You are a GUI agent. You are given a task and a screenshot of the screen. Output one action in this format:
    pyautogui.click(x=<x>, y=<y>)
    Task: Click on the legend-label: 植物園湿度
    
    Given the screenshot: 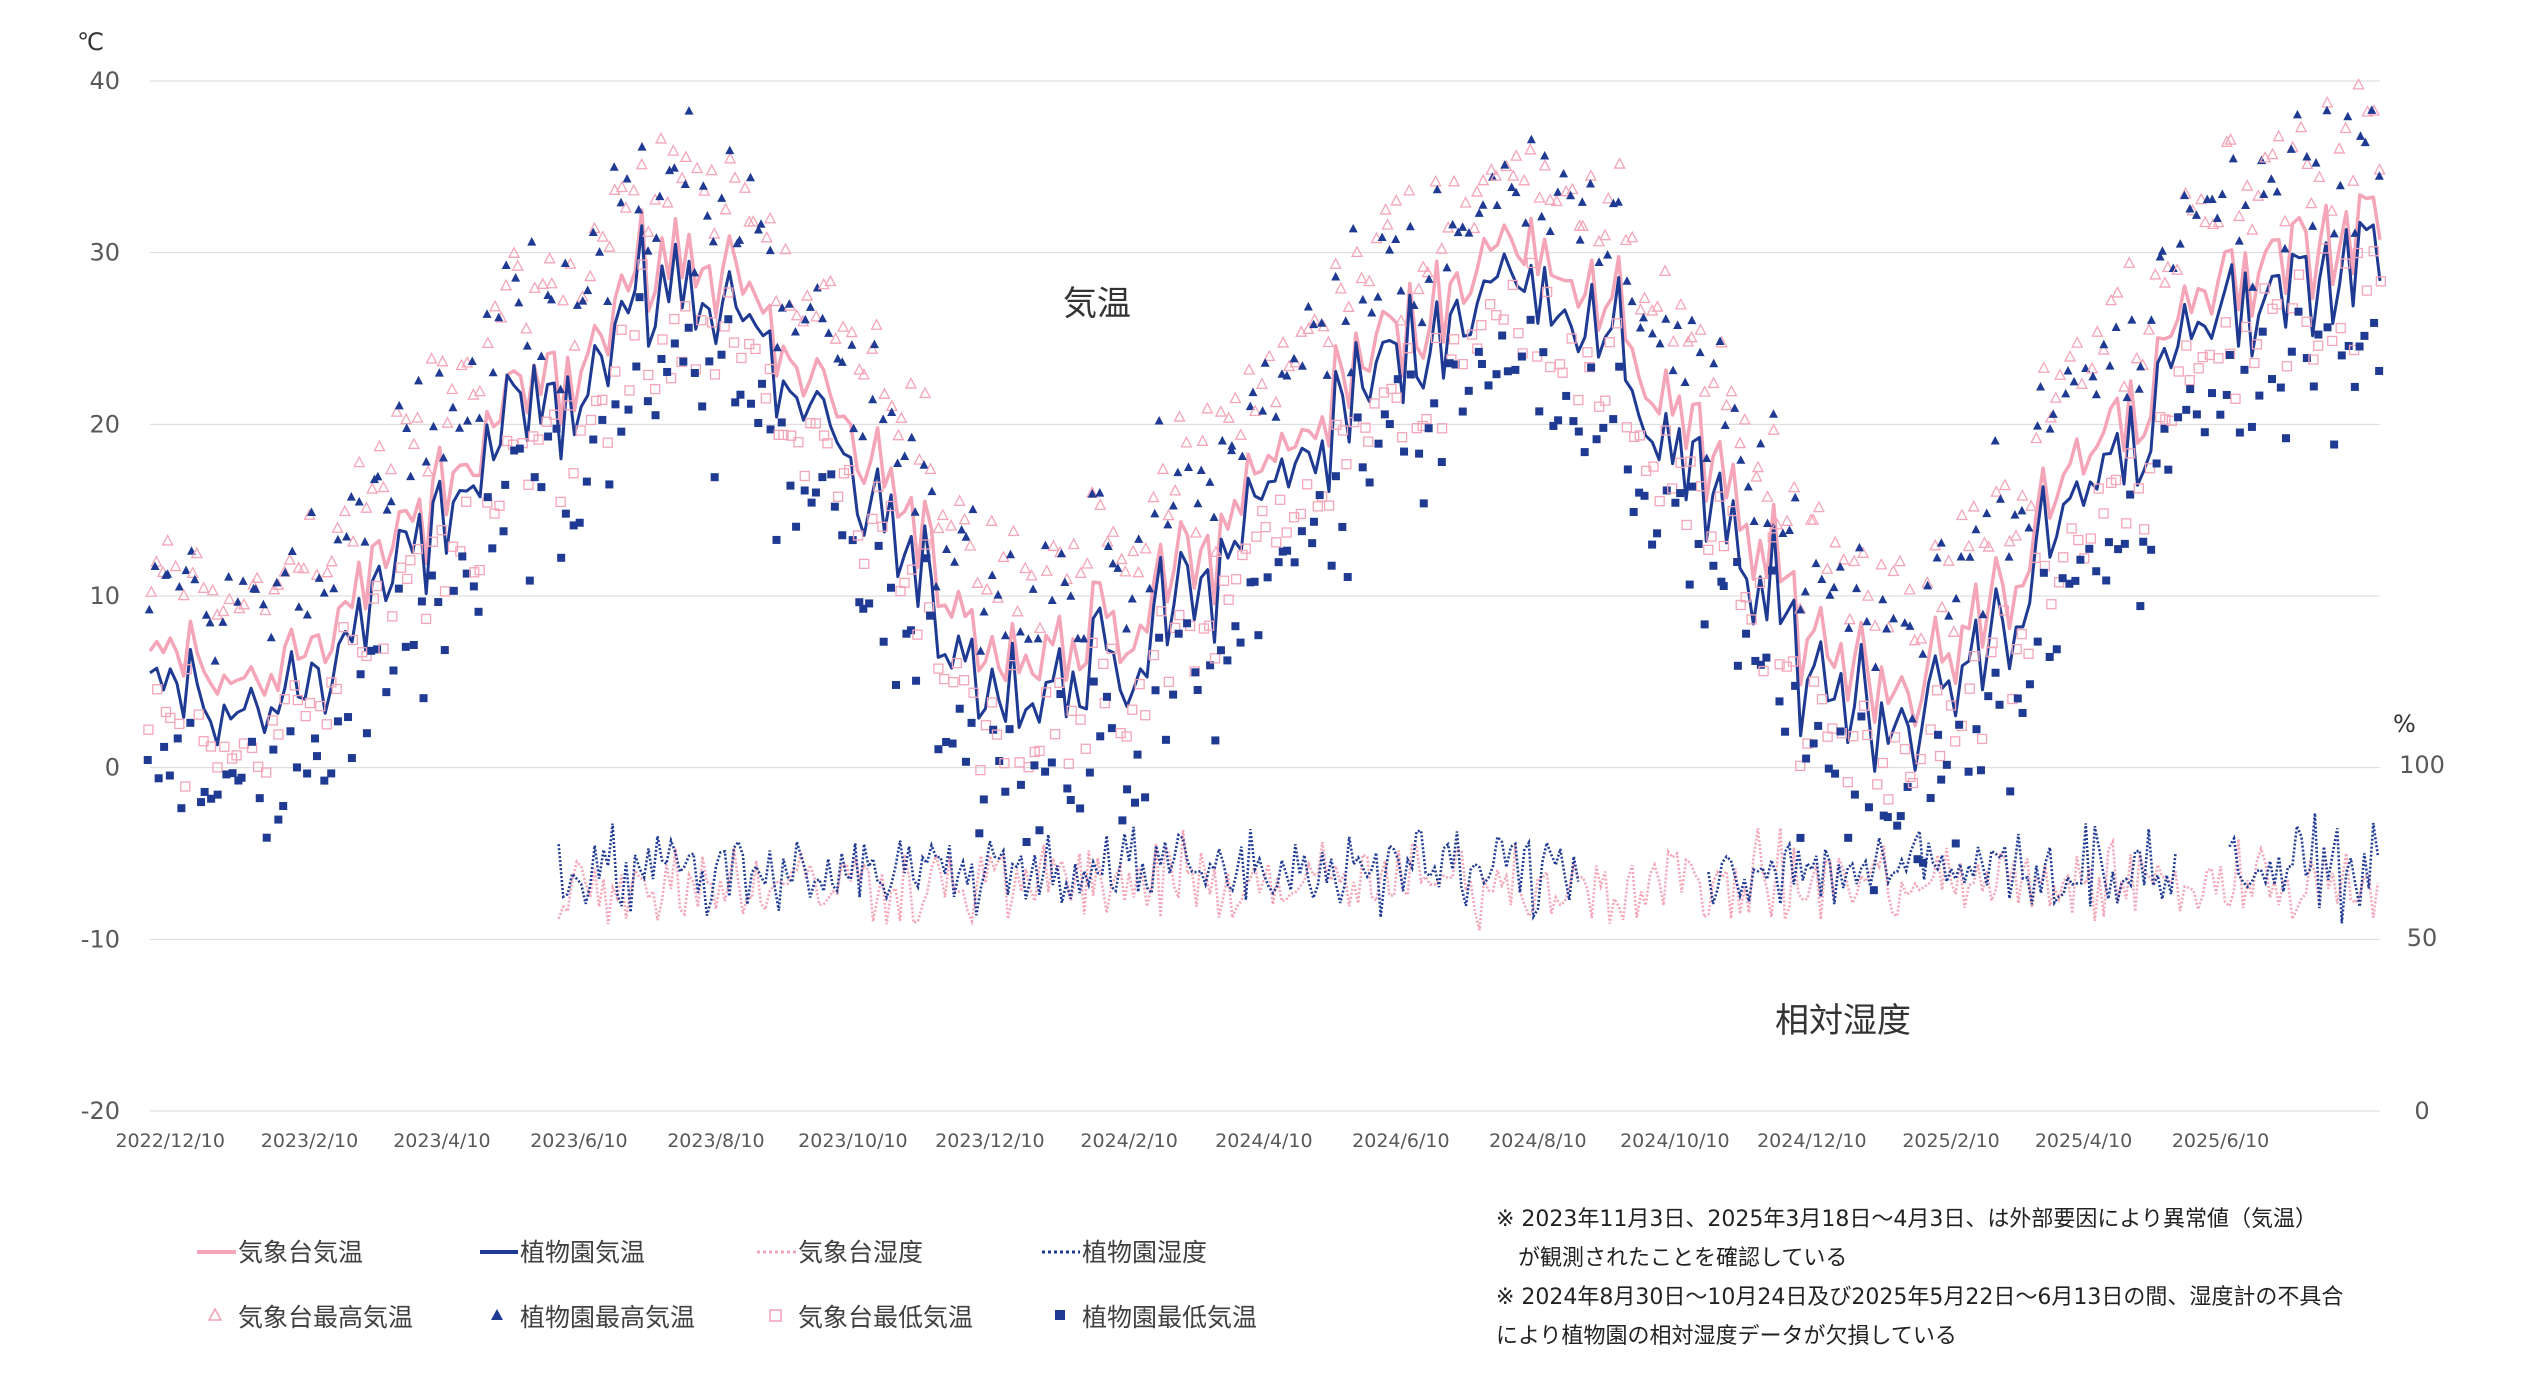 What is the action you would take?
    pyautogui.click(x=1144, y=1252)
    